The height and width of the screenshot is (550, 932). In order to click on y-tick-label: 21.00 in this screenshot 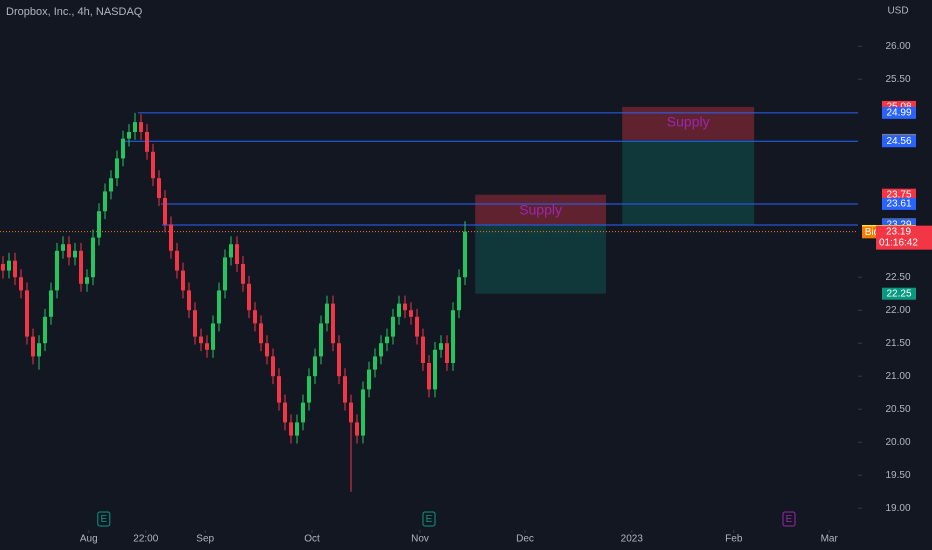, I will do `click(897, 376)`.